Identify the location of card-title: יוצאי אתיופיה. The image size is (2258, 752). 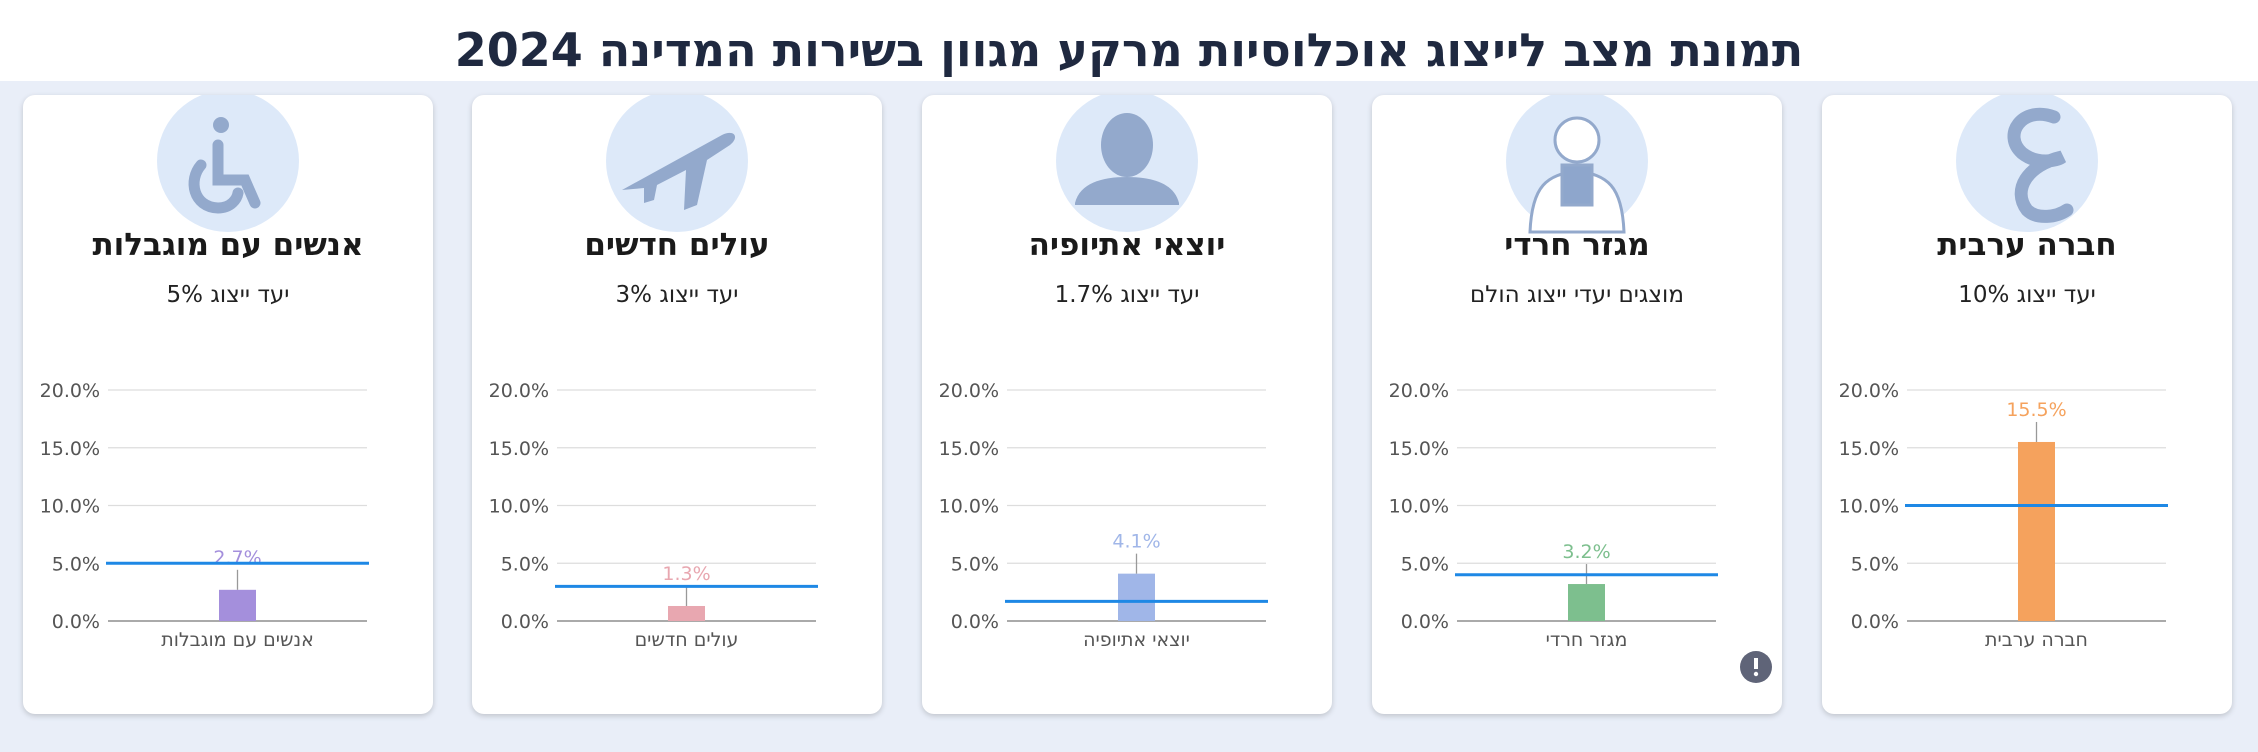
(1127, 245).